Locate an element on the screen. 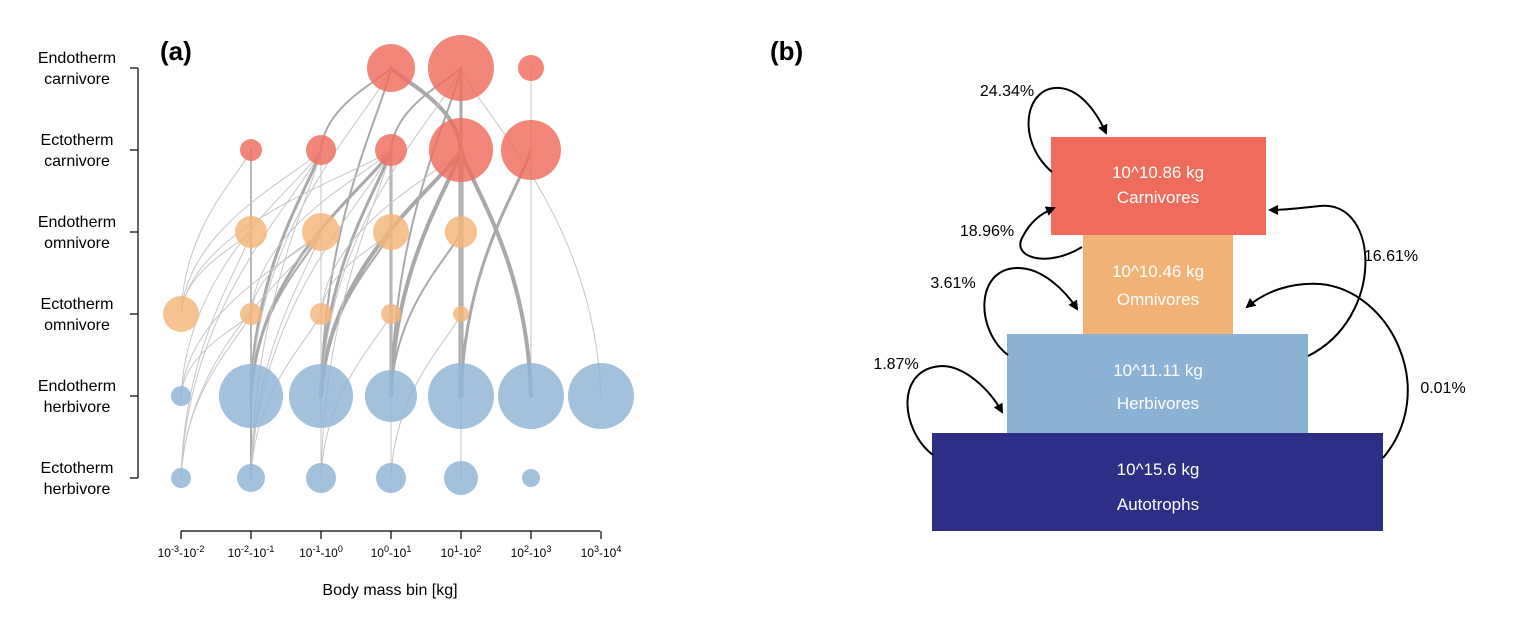 The image size is (1516, 628). y-label-ectotherm-carnivore: Ectotherm carnivore is located at coordinates (77, 151).